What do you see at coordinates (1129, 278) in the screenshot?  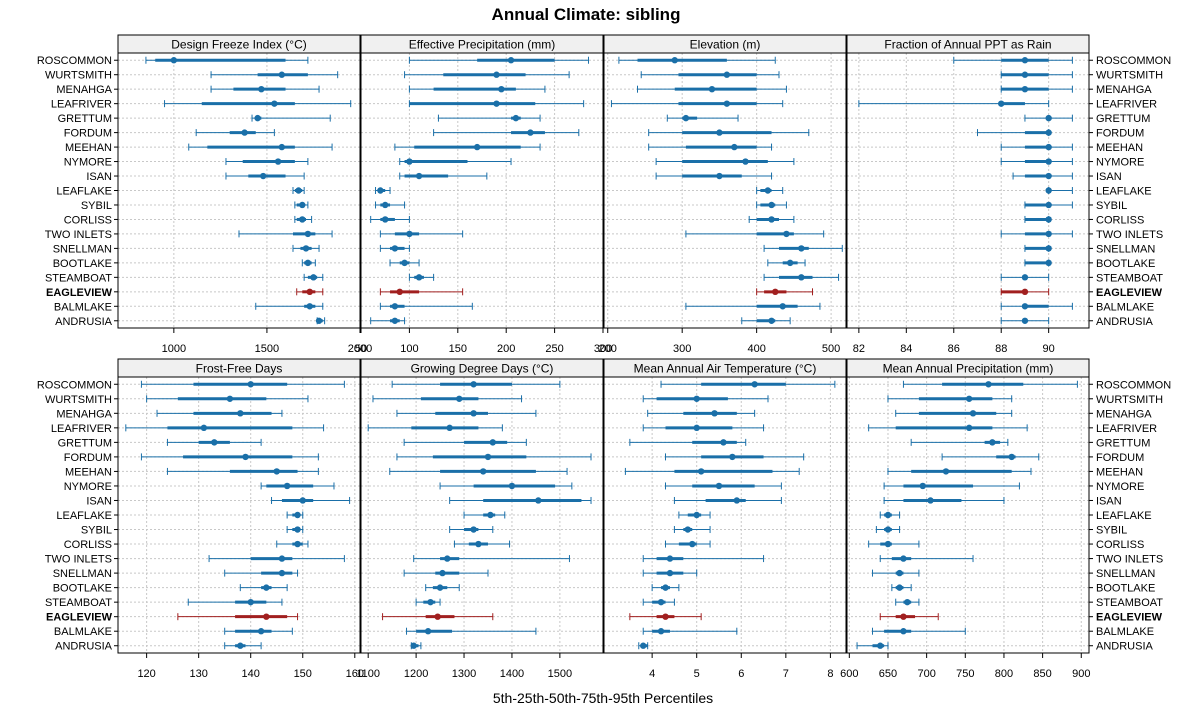 I see `site-label-right: STEAMBOAT` at bounding box center [1129, 278].